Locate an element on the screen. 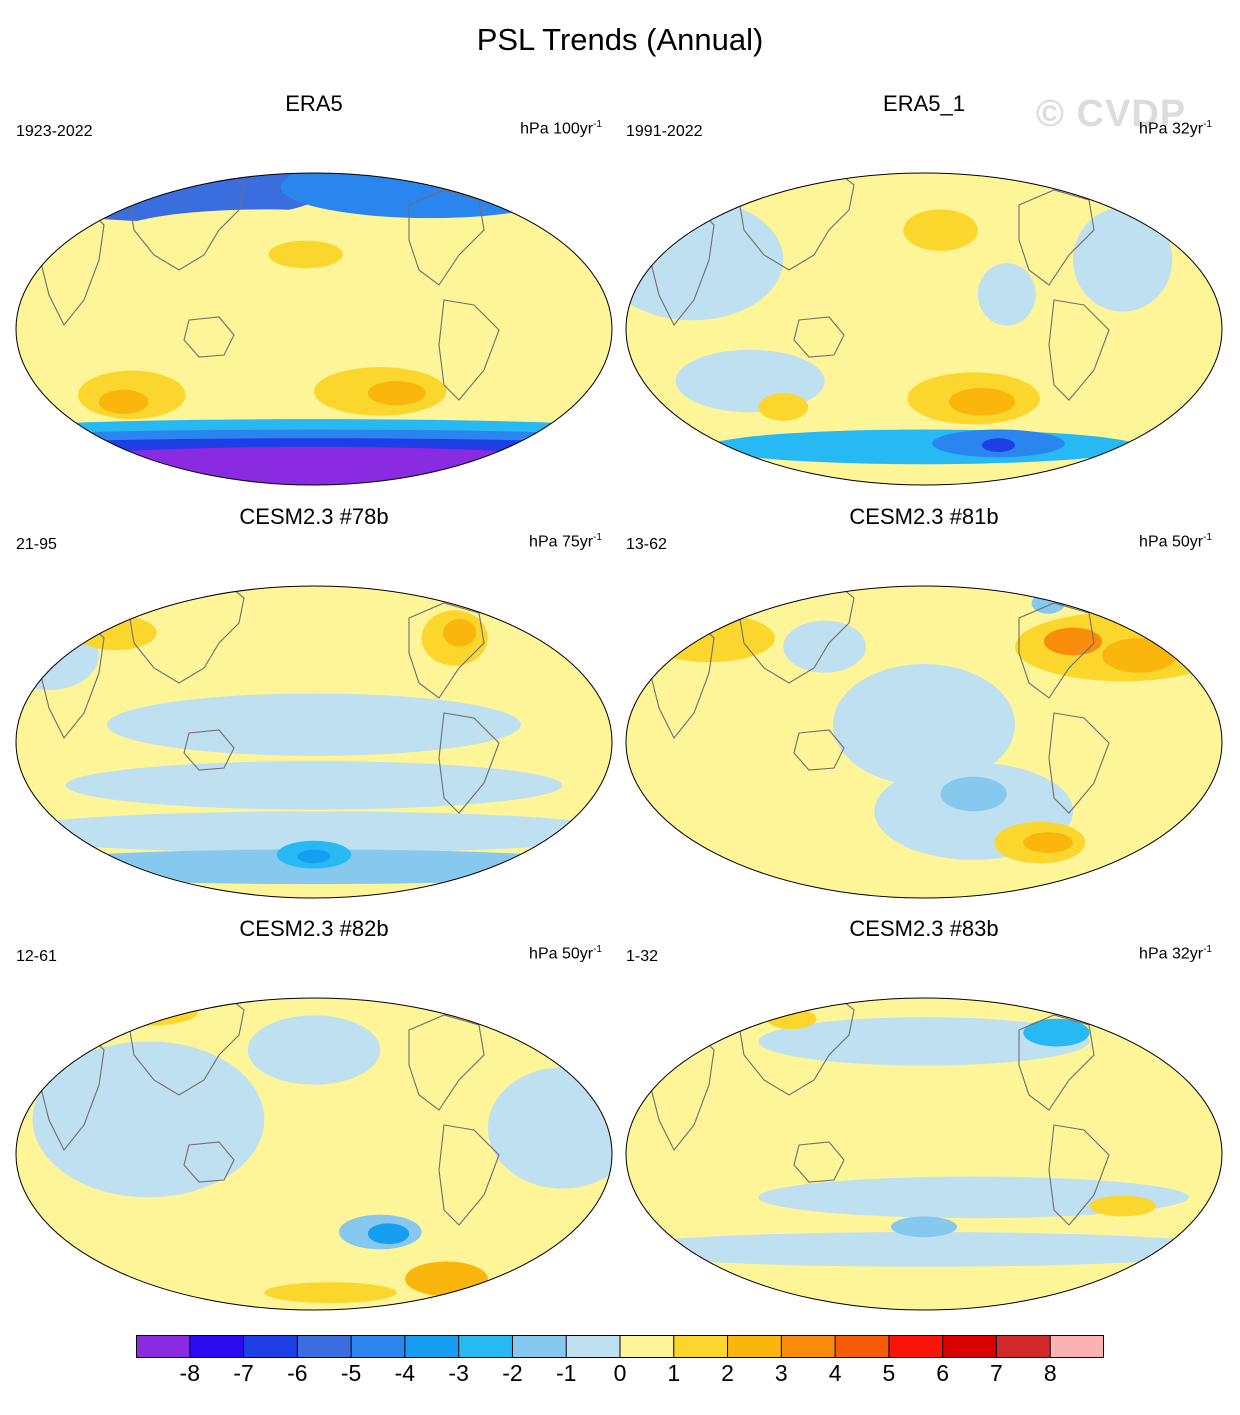 This screenshot has height=1415, width=1240. colorbar-tick-label: -3 is located at coordinates (458, 1373).